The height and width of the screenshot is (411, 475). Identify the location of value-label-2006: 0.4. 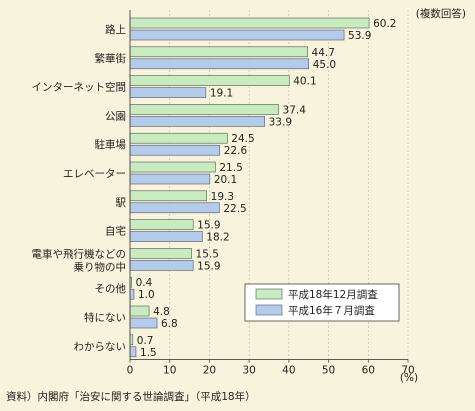
(144, 283).